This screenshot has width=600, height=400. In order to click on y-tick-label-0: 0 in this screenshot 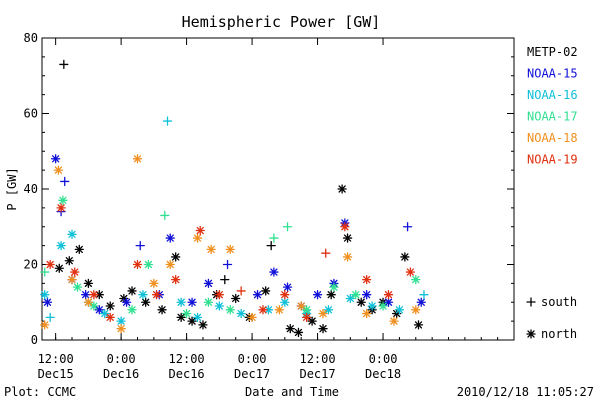, I will do `click(34, 340)`.